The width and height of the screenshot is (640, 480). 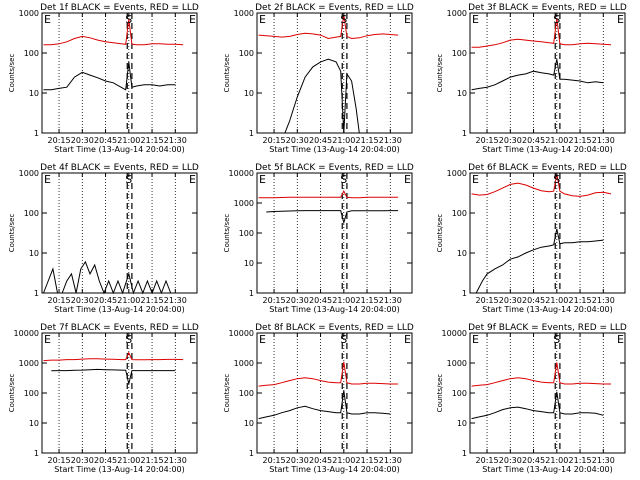 I want to click on chart-title: Det 2f BLACK = Events, RED = LLD, so click(x=334, y=8).